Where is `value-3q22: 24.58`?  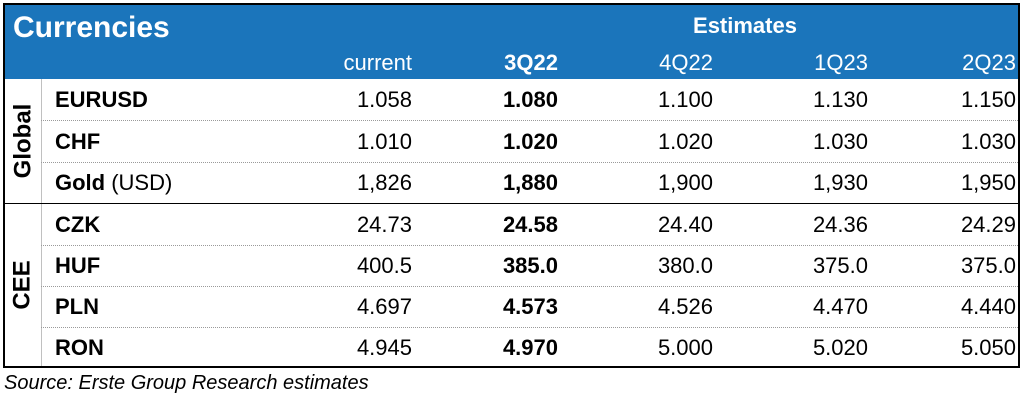
value-3q22: 24.58 is located at coordinates (530, 224).